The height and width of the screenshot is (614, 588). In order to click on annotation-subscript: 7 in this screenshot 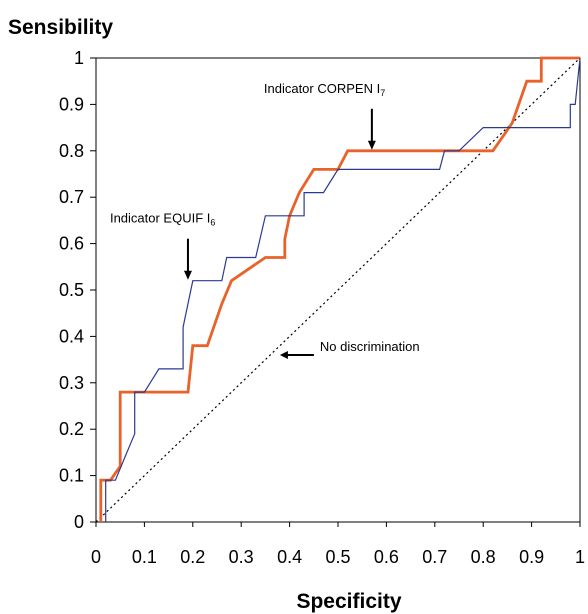, I will do `click(382, 93)`.